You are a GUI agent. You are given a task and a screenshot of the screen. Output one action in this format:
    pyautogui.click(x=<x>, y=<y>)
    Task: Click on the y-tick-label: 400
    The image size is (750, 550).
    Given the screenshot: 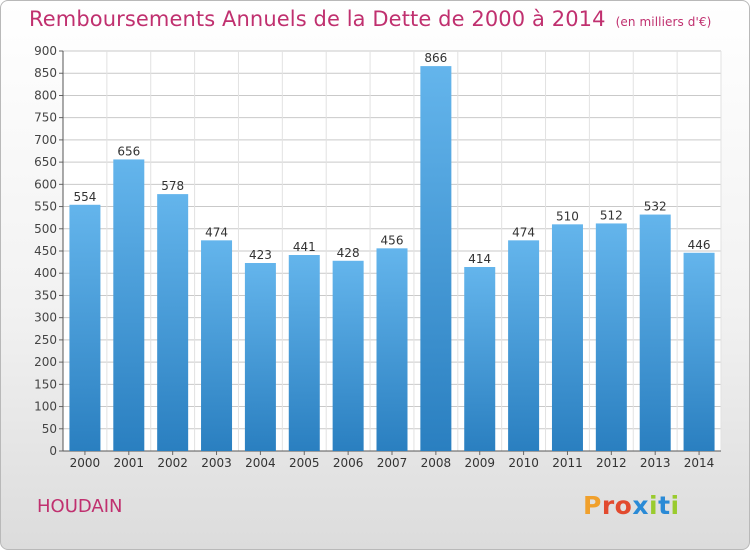 What is the action you would take?
    pyautogui.click(x=45, y=273)
    